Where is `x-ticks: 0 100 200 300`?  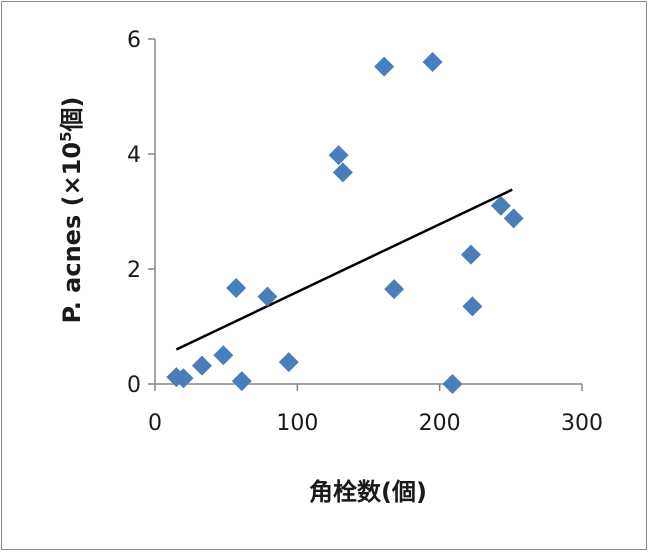
x-ticks: 0 100 200 300 is located at coordinates (375, 410).